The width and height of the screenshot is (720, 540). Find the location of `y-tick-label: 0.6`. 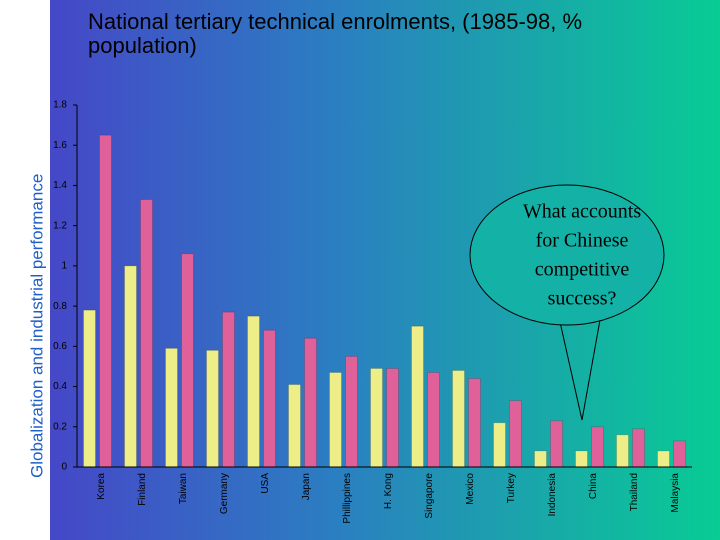

y-tick-label: 0.6 is located at coordinates (60, 346).